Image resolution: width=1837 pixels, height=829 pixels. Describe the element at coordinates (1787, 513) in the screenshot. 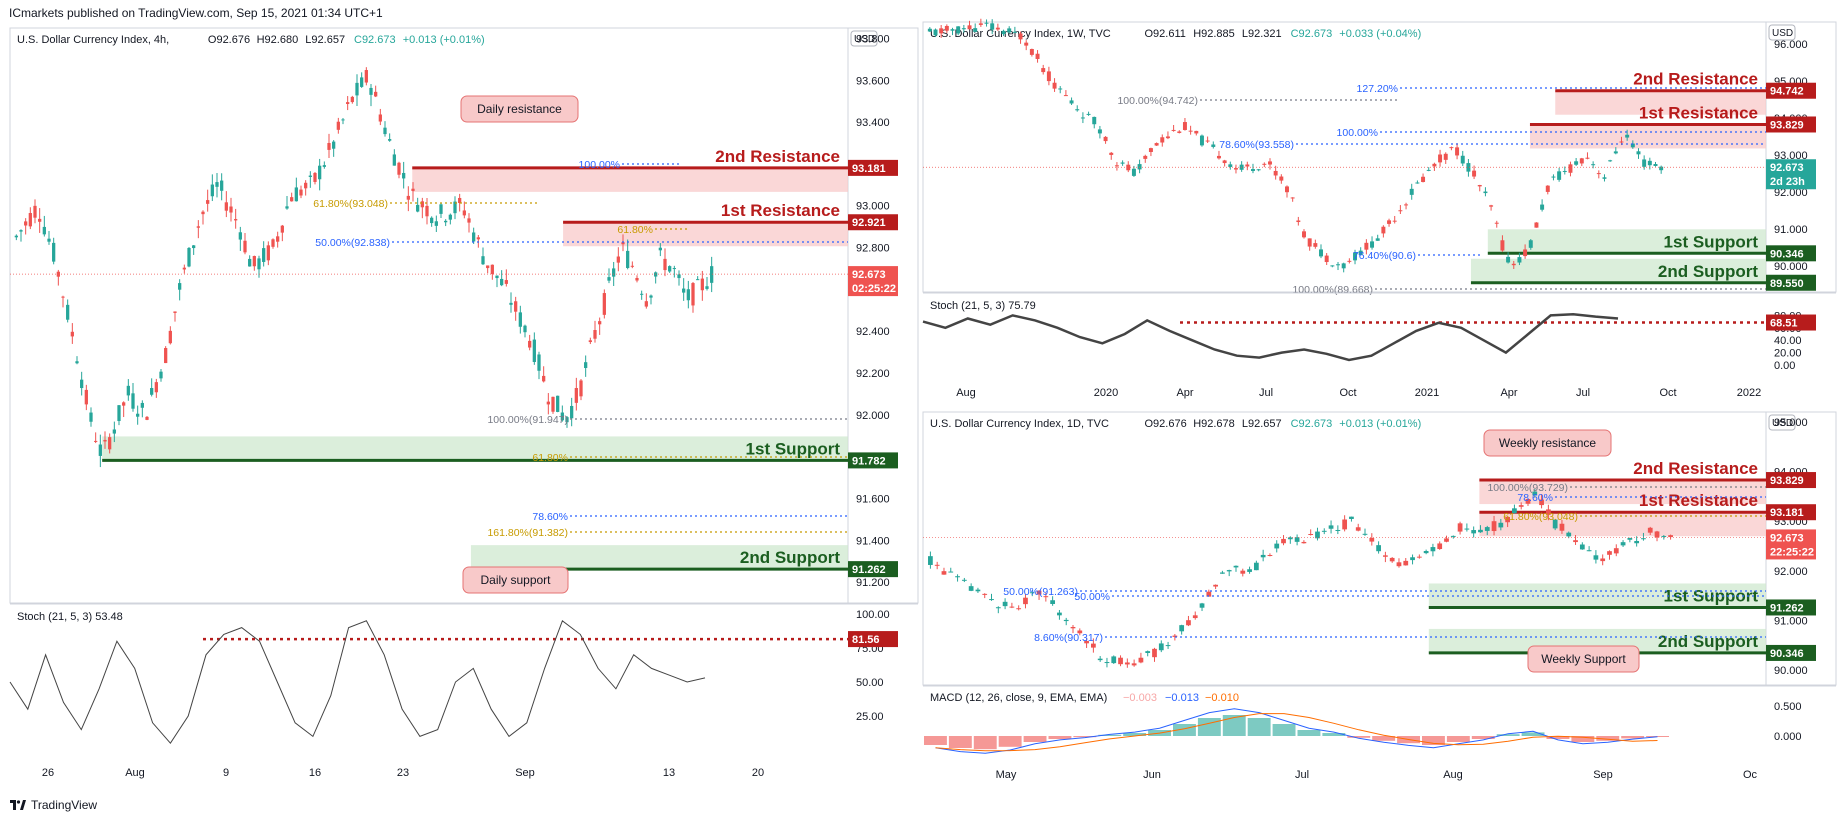

I see `d1-level-price-1-label: 93.181` at that location.